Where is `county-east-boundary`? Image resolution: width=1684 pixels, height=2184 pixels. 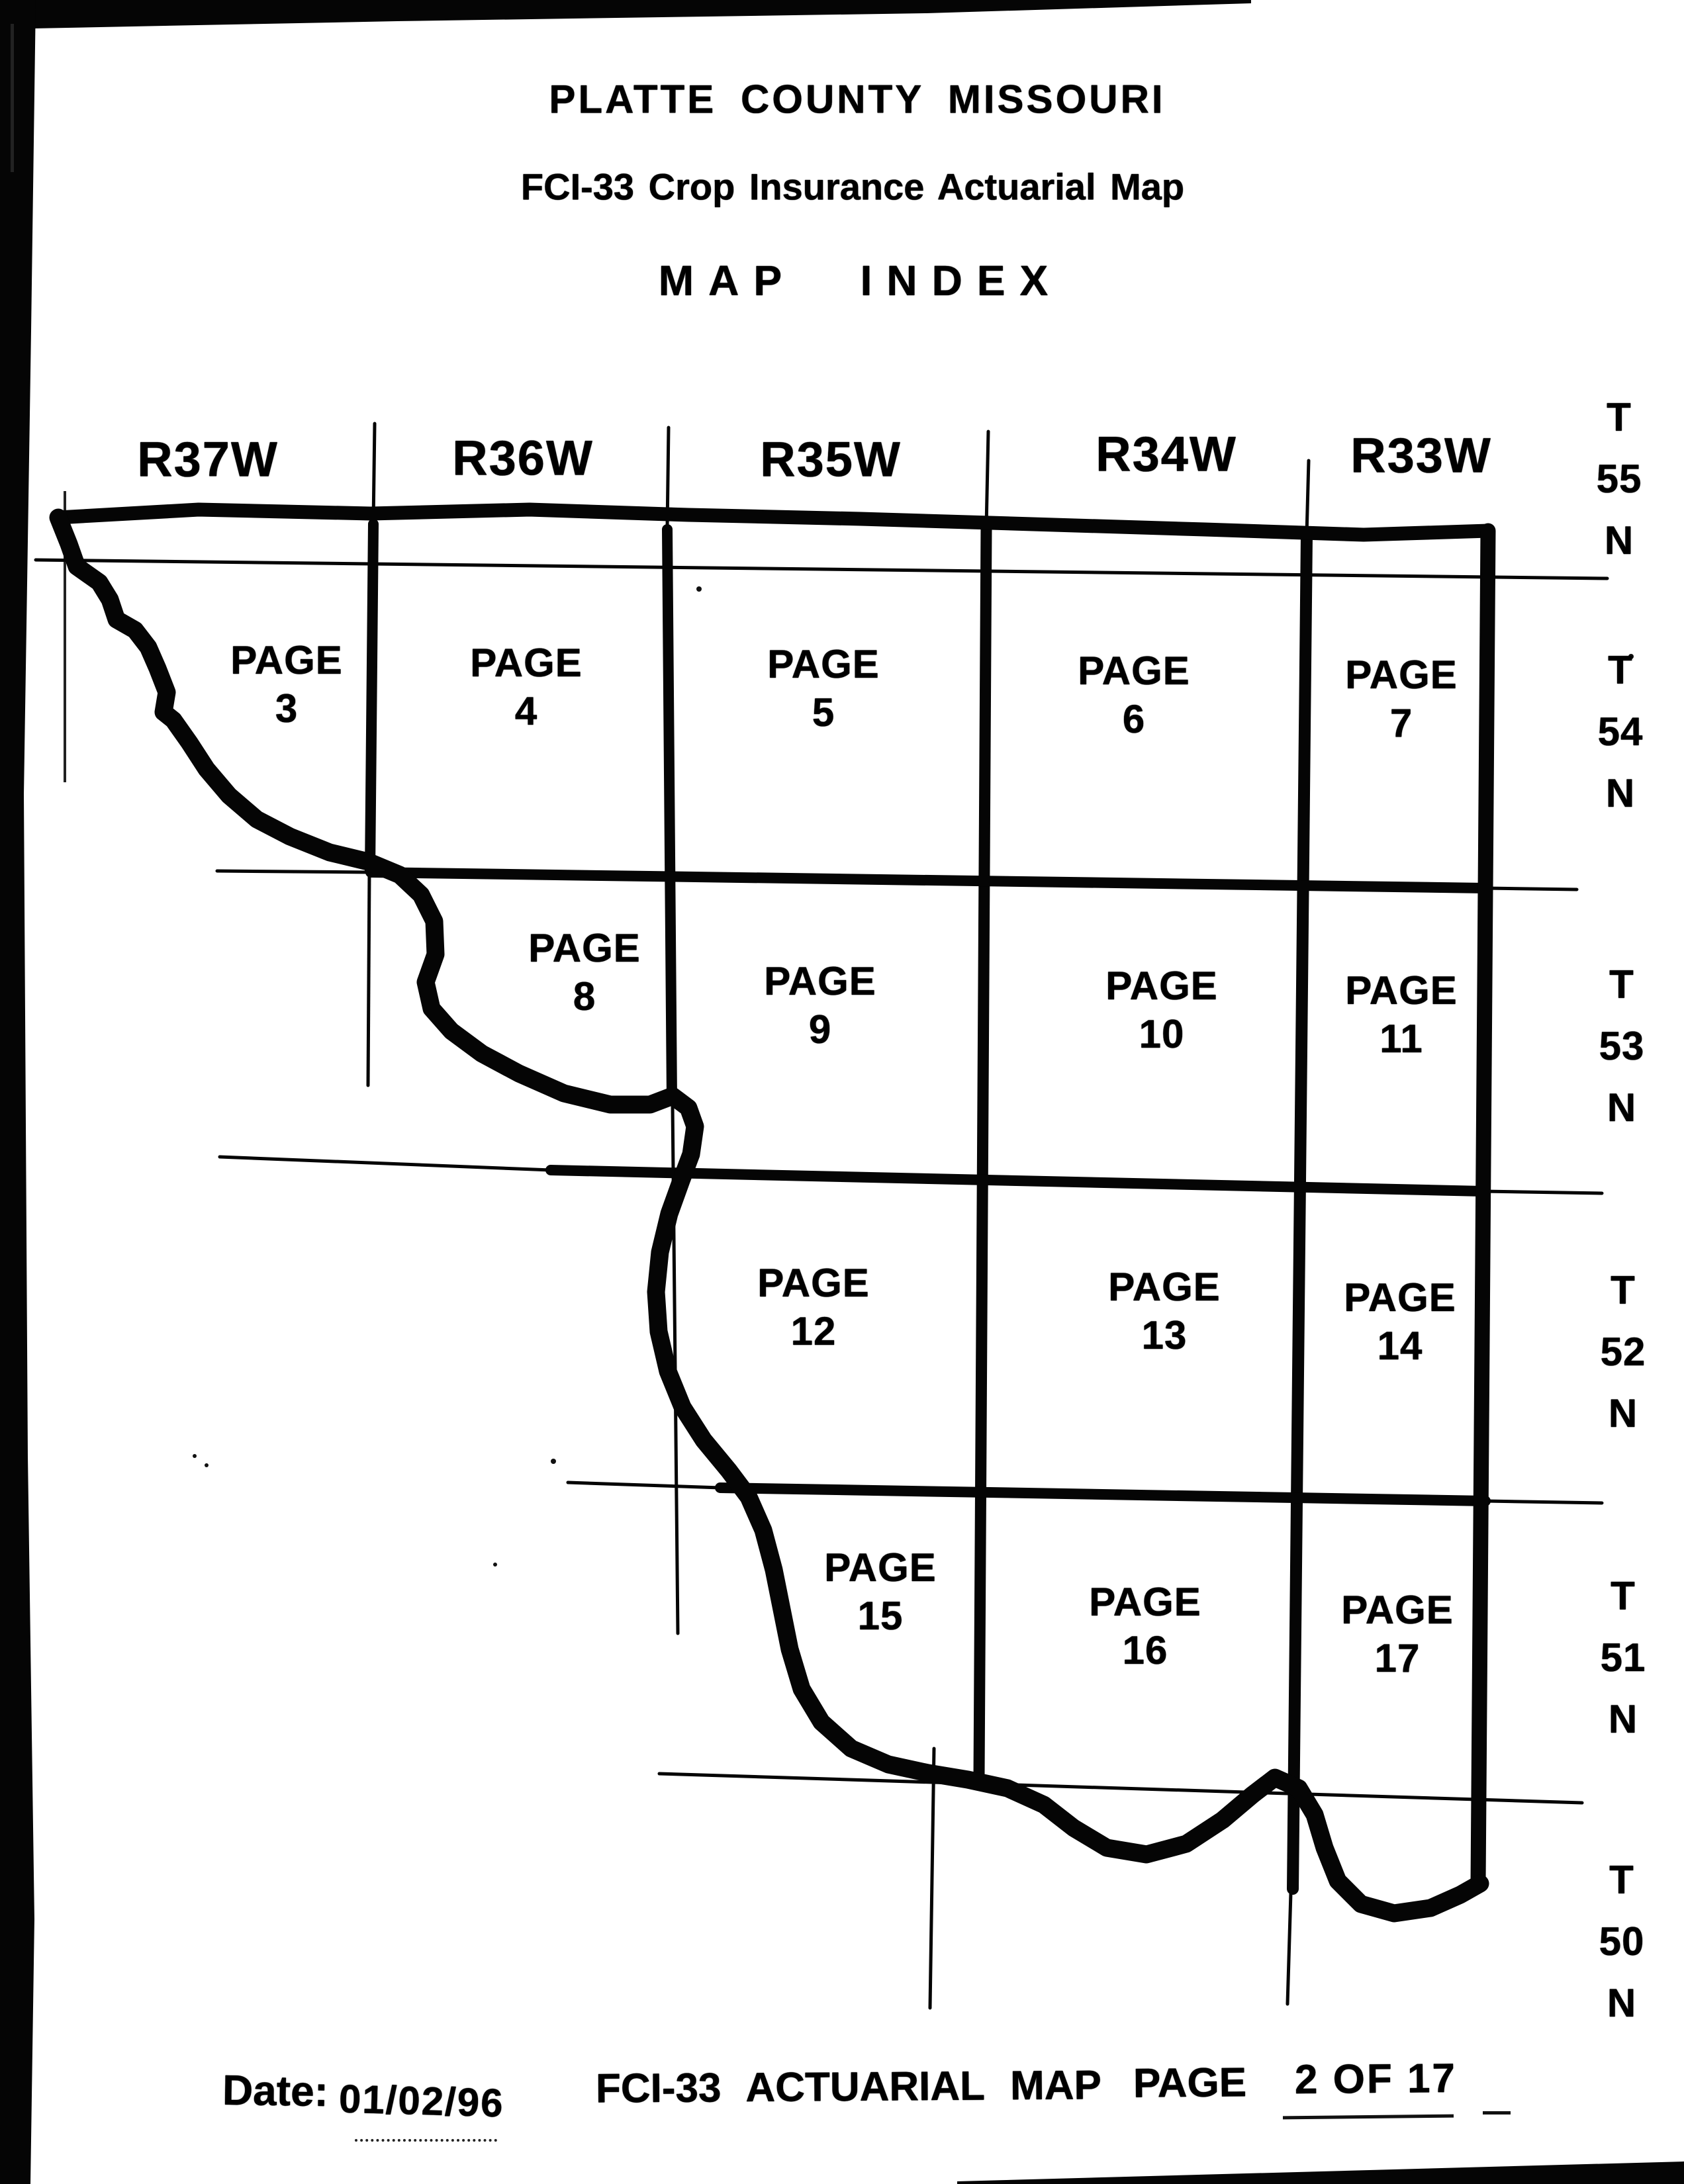 county-east-boundary is located at coordinates (1483, 1207).